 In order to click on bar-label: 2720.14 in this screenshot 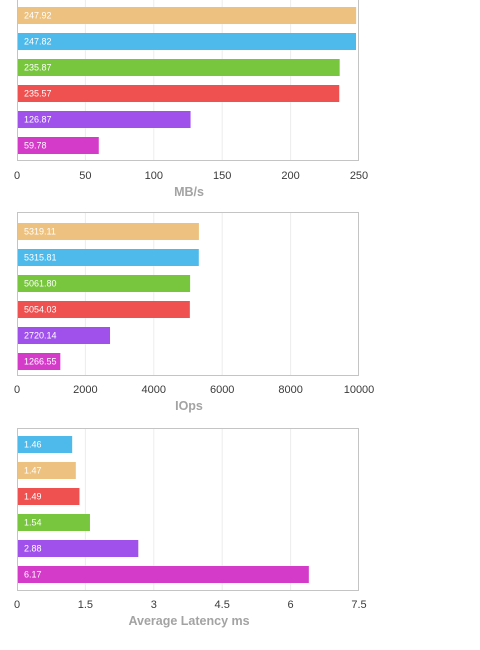, I will do `click(40, 336)`.